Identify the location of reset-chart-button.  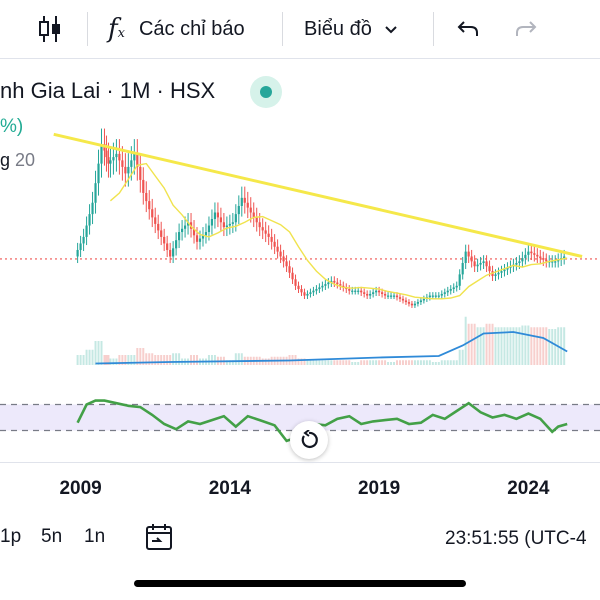
(309, 440).